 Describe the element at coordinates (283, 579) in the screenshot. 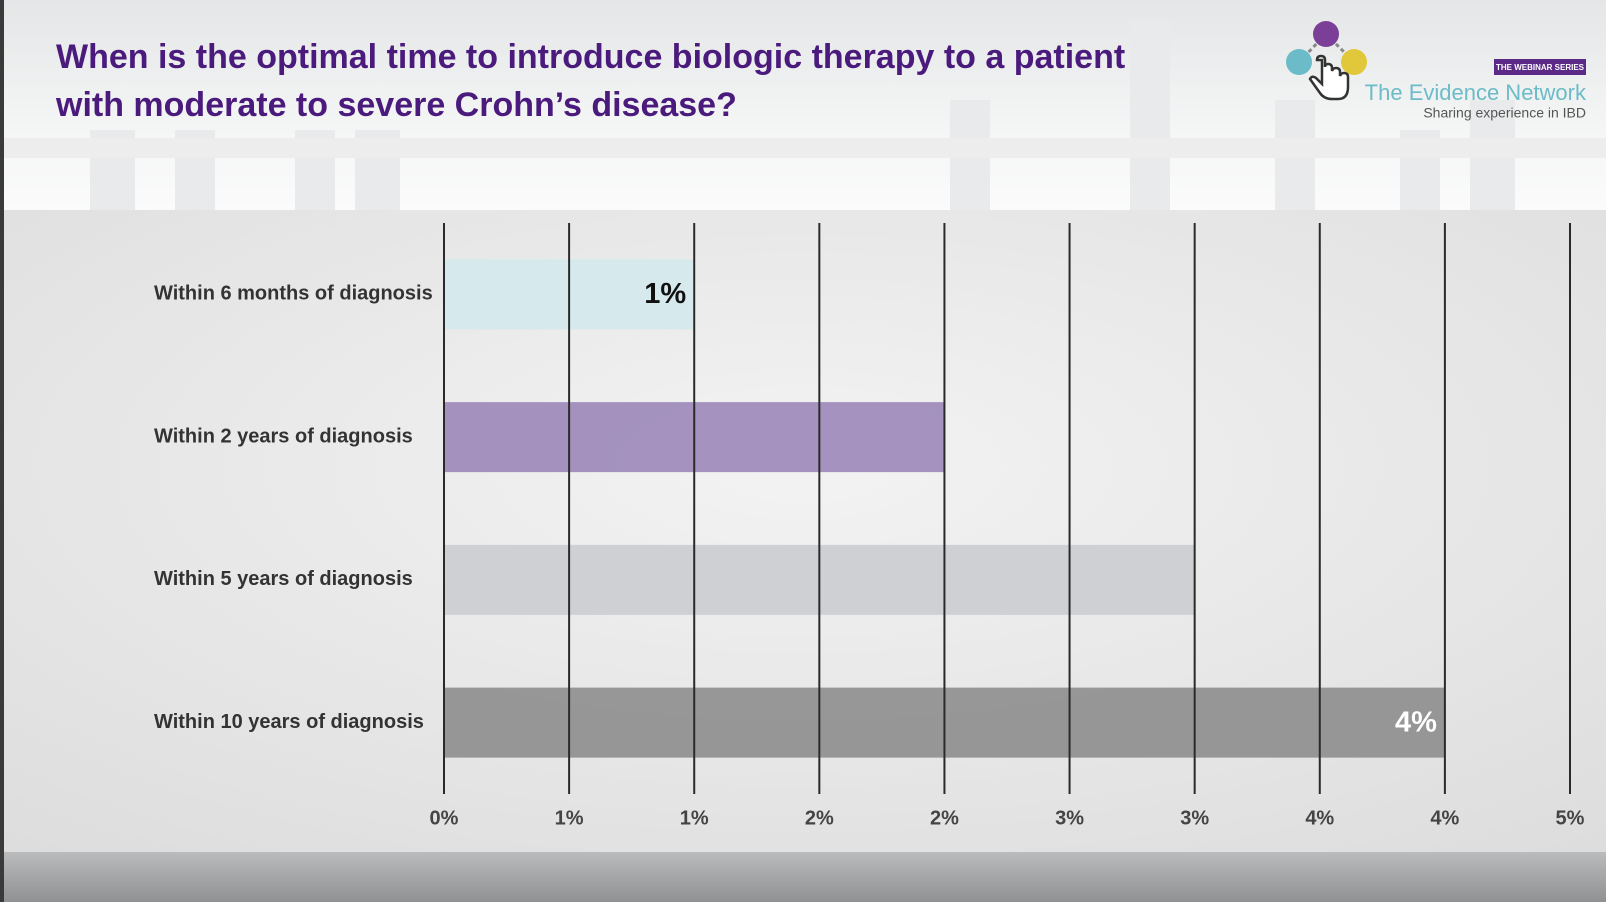

I see `category-label: Within 5 years of diagnosis` at that location.